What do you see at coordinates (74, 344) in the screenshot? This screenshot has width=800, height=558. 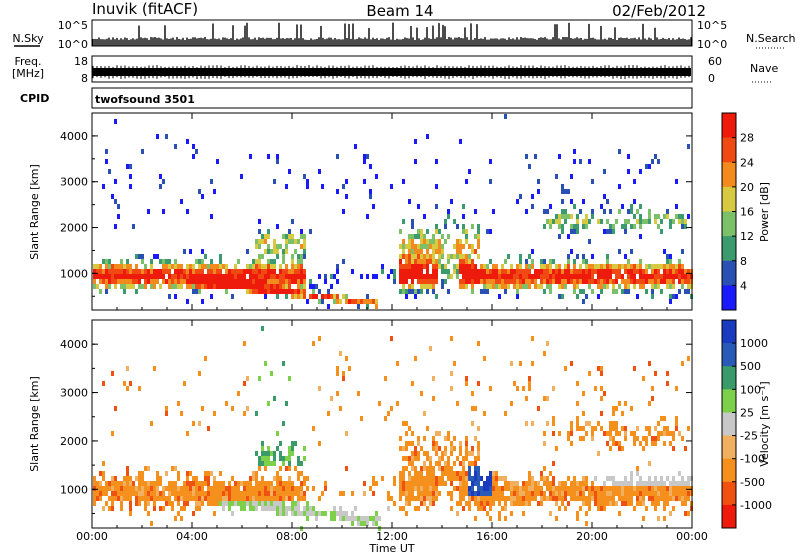 I see `y-tick-label: 4000` at bounding box center [74, 344].